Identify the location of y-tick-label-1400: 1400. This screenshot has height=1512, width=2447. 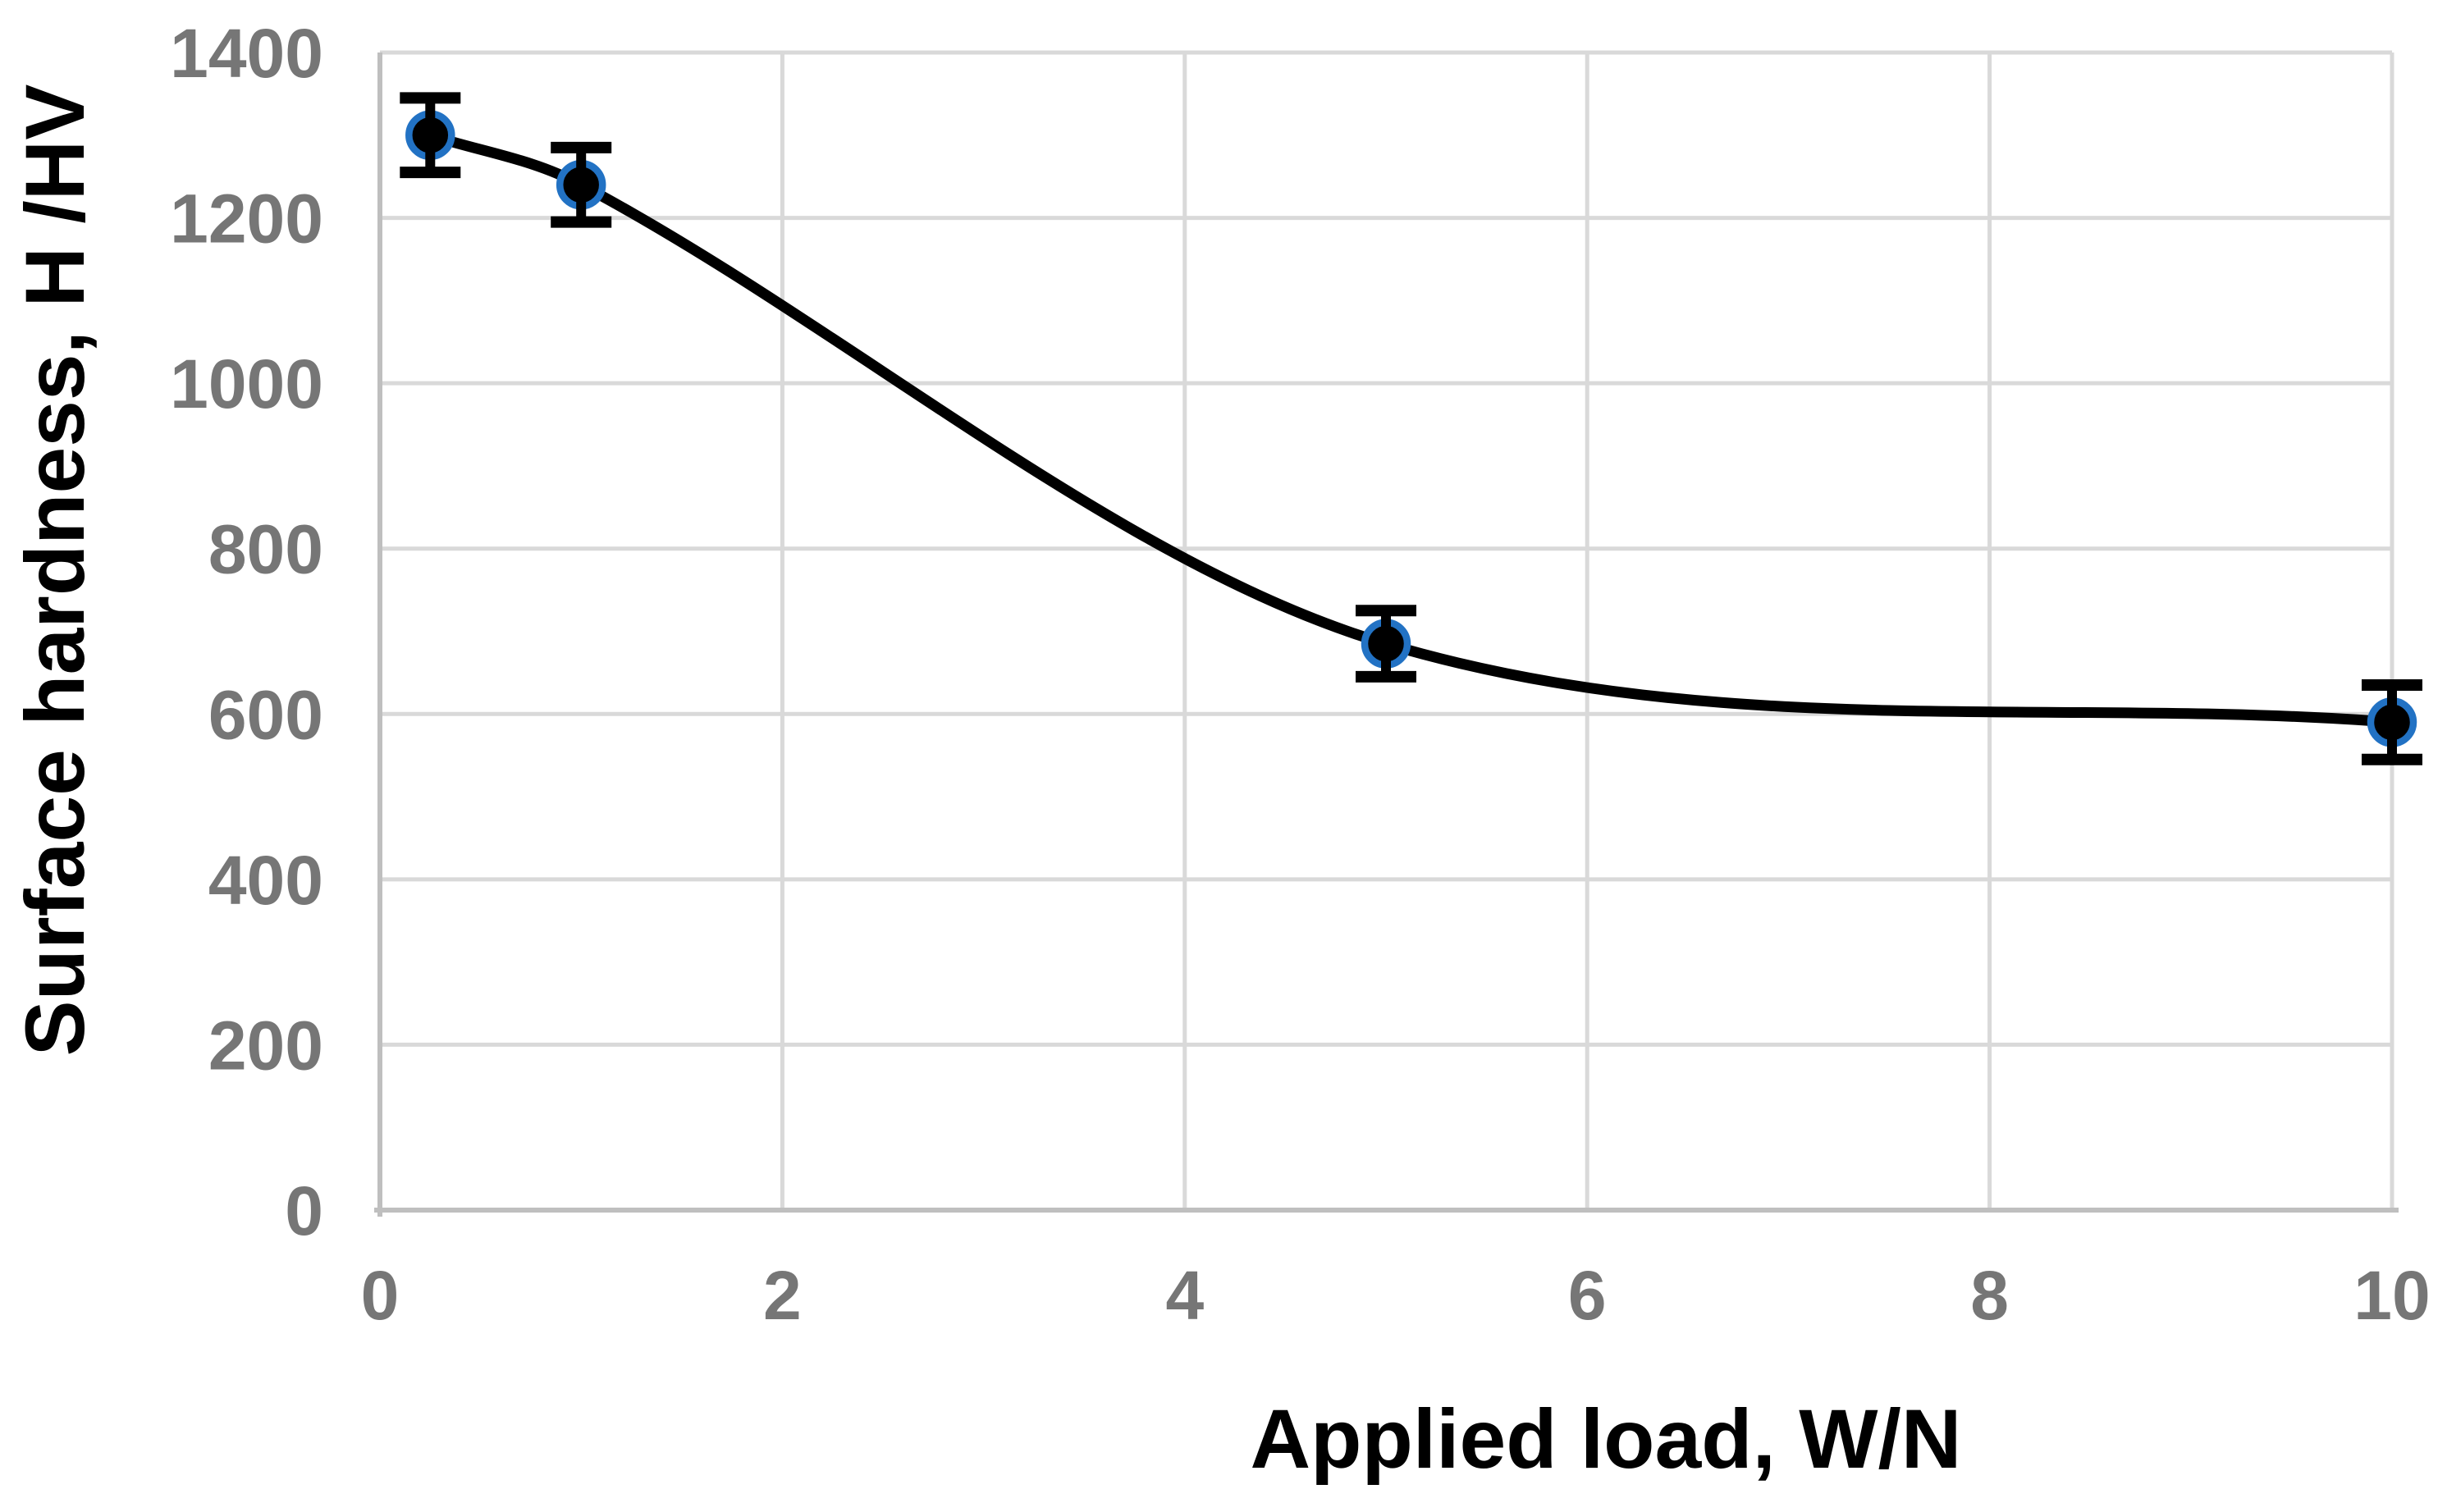
(247, 53).